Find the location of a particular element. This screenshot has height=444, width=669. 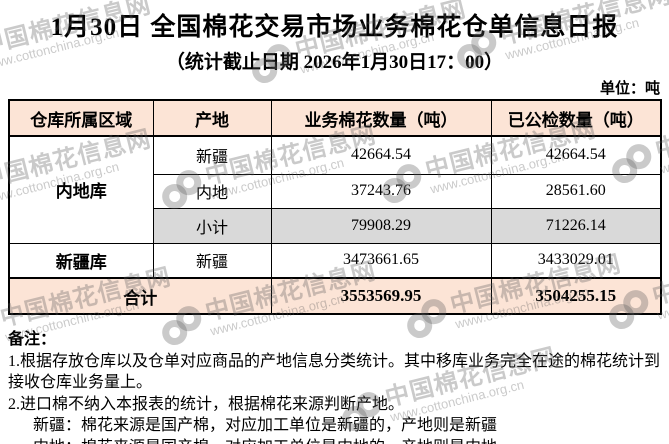

total-row: 合计 3553569.95 3504255.15 is located at coordinates (335, 296).